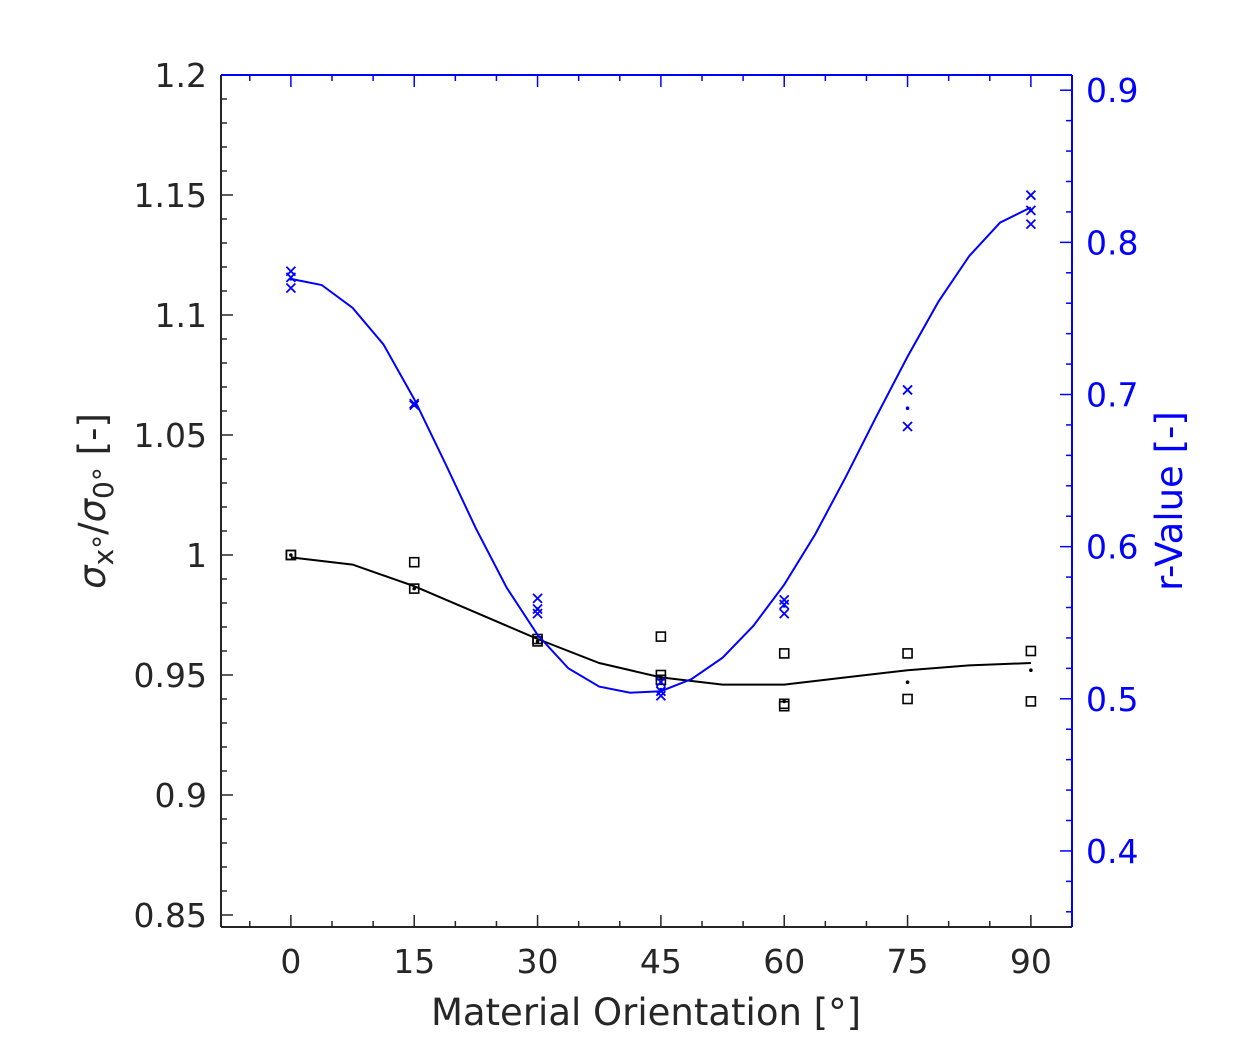 This screenshot has width=1250, height=1042. Describe the element at coordinates (1112, 90) in the screenshot. I see `y-right-tick-label: 0.9` at that location.